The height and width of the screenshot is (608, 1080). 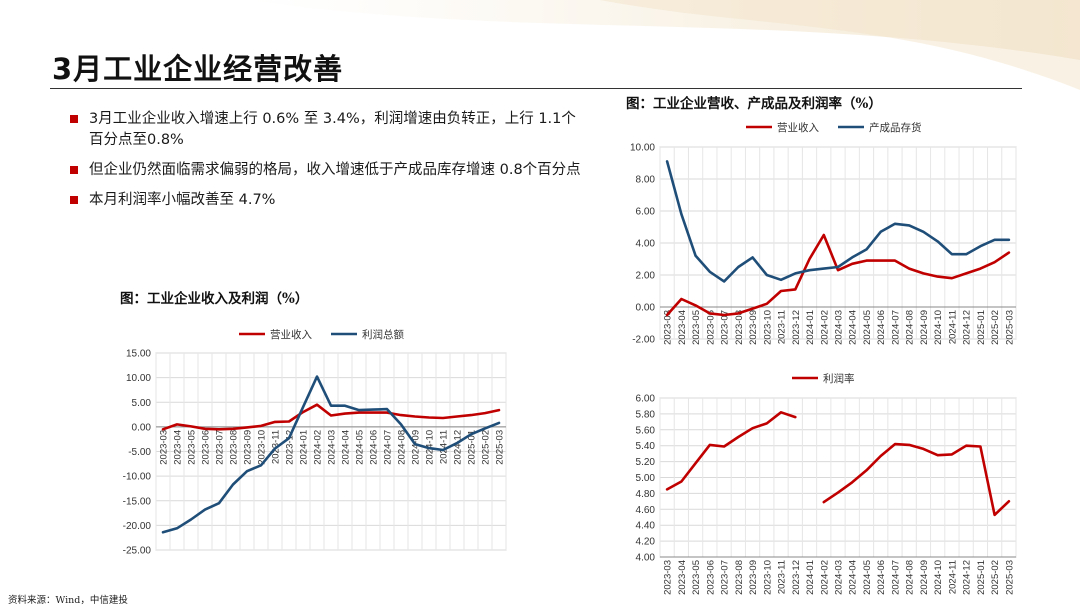 I want to click on y-tick-label: -20.00, so click(x=137, y=526).